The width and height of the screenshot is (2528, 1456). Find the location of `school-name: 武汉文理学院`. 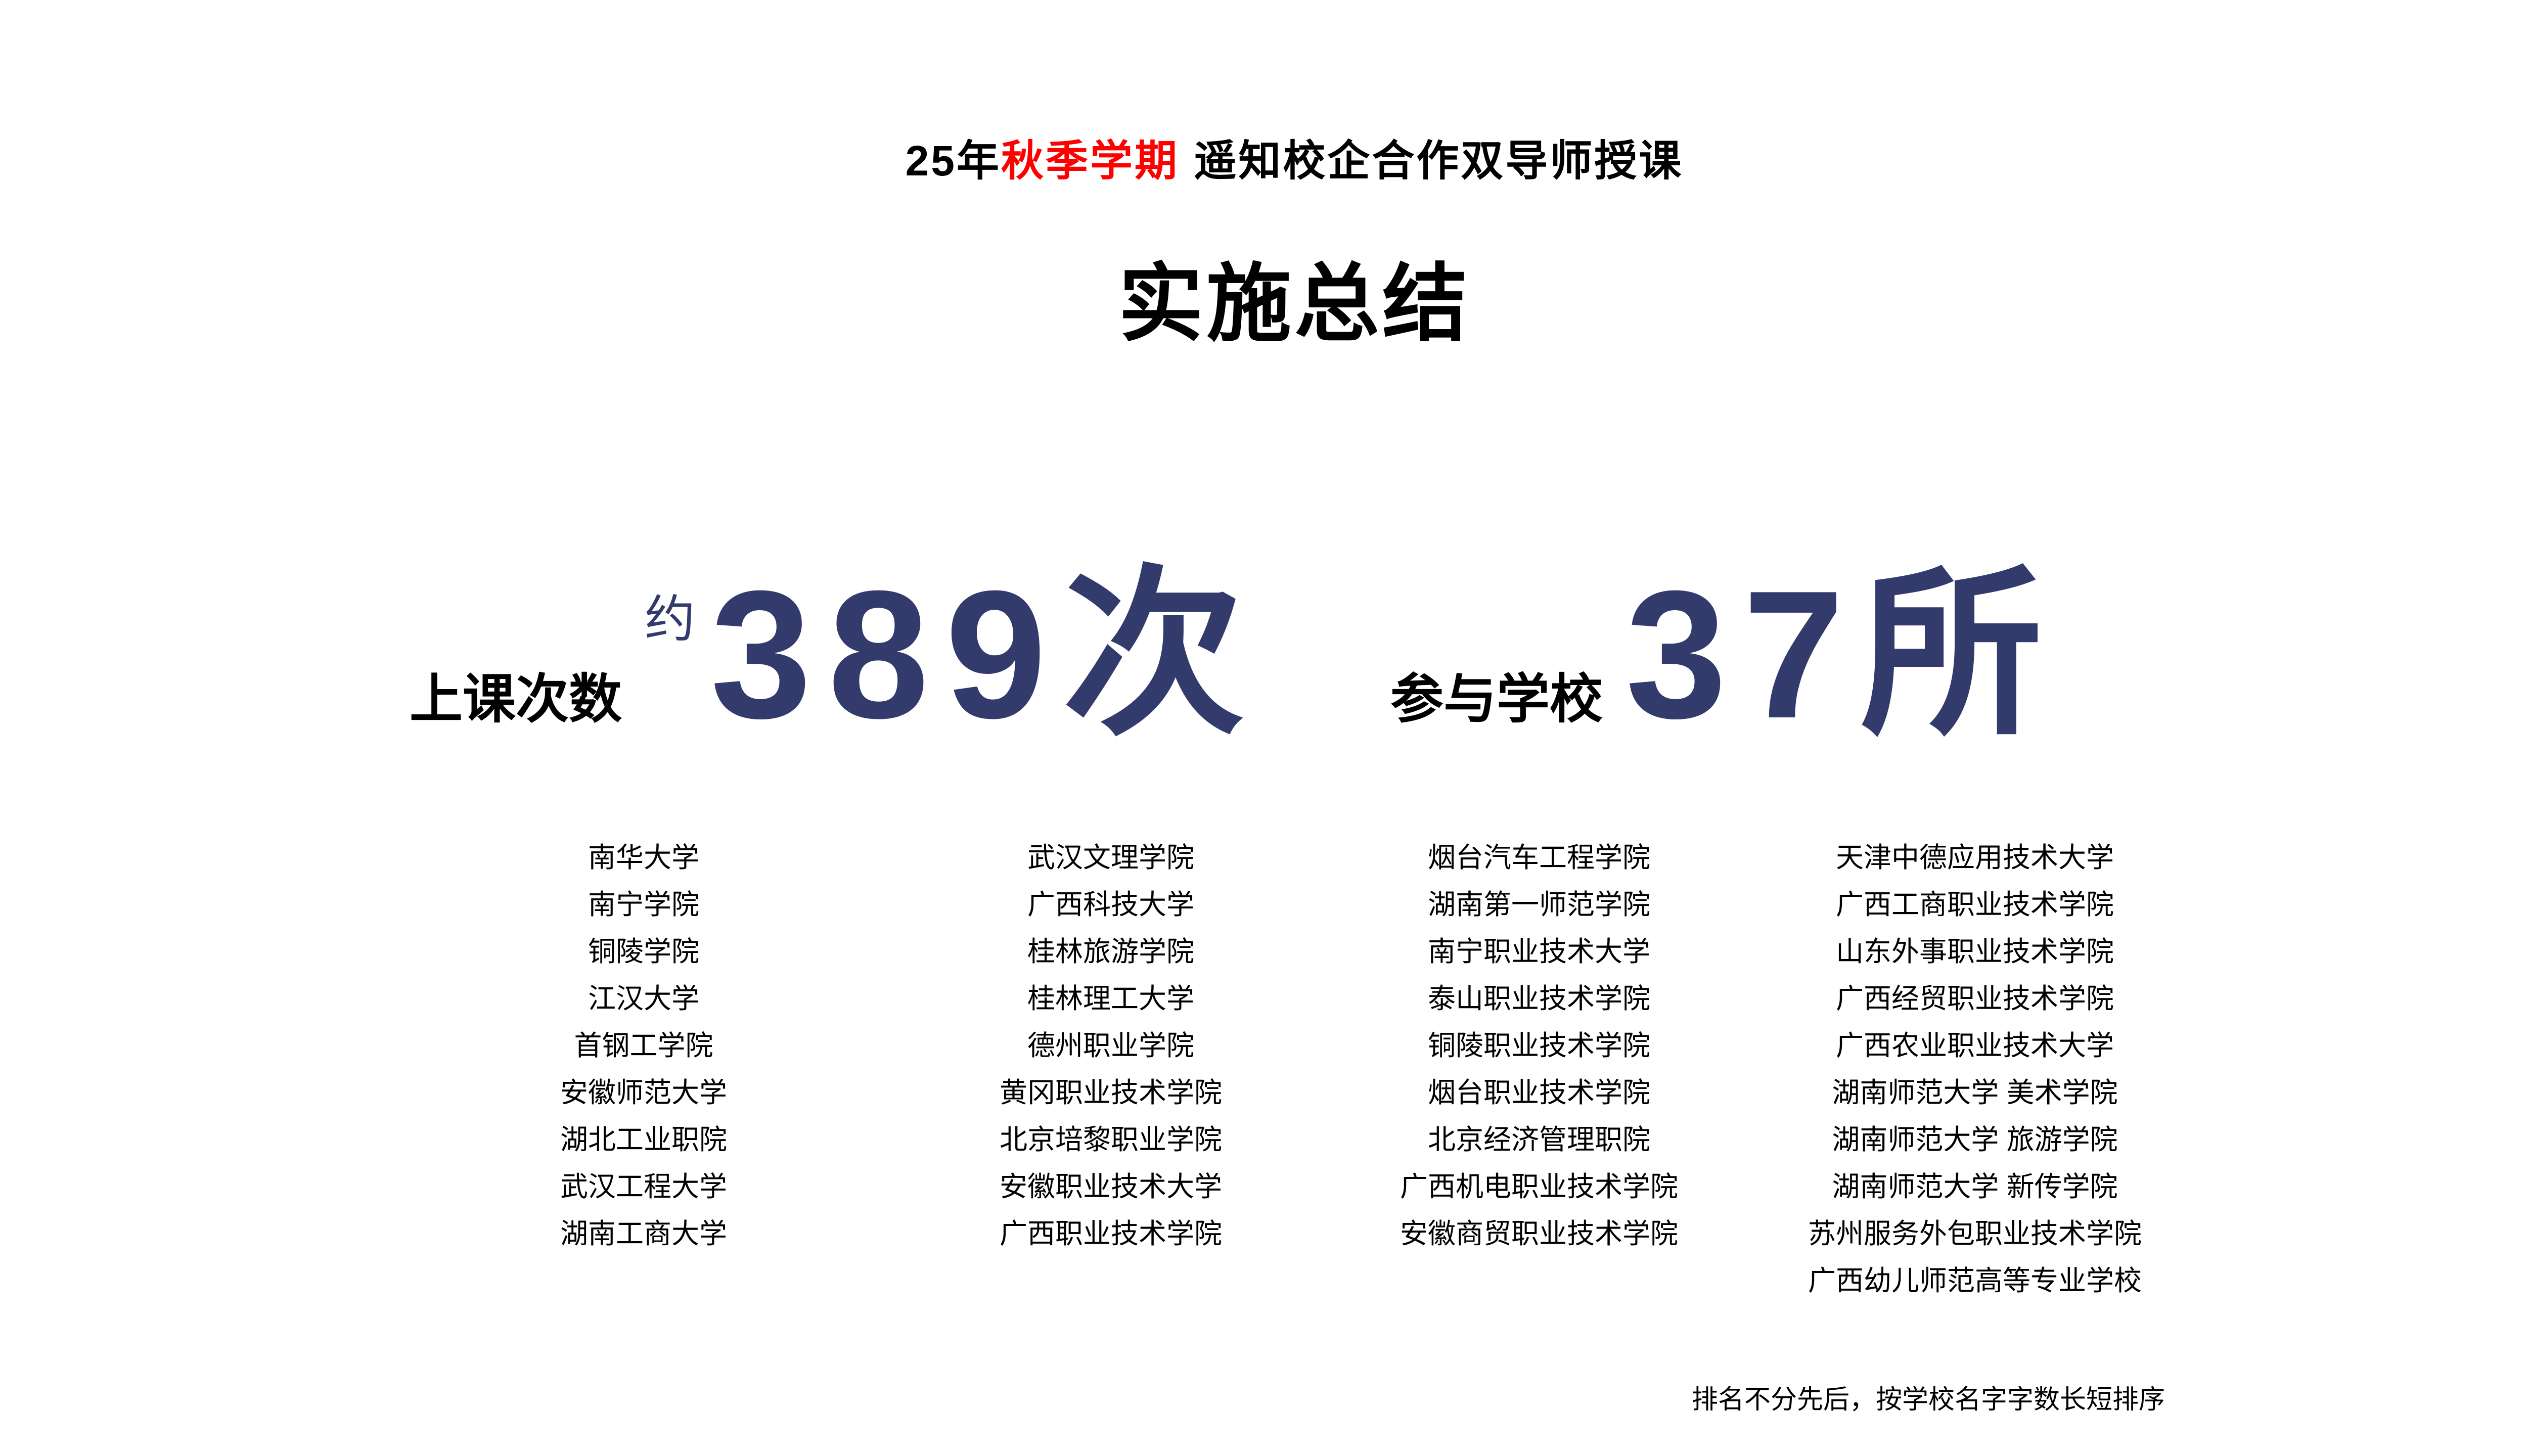

school-name: 武汉文理学院 is located at coordinates (1111, 857).